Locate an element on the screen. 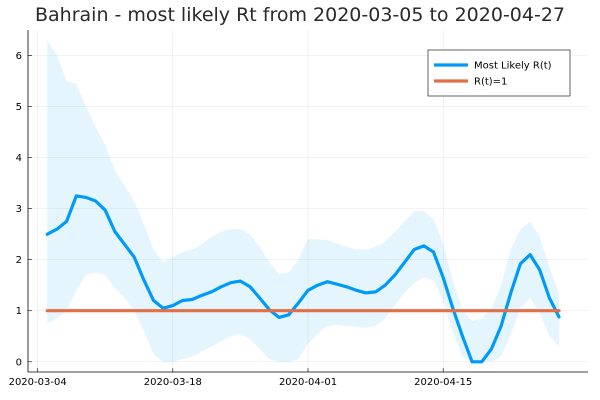  legend: Most Likely R(t) R(t)=1 is located at coordinates (499, 73).